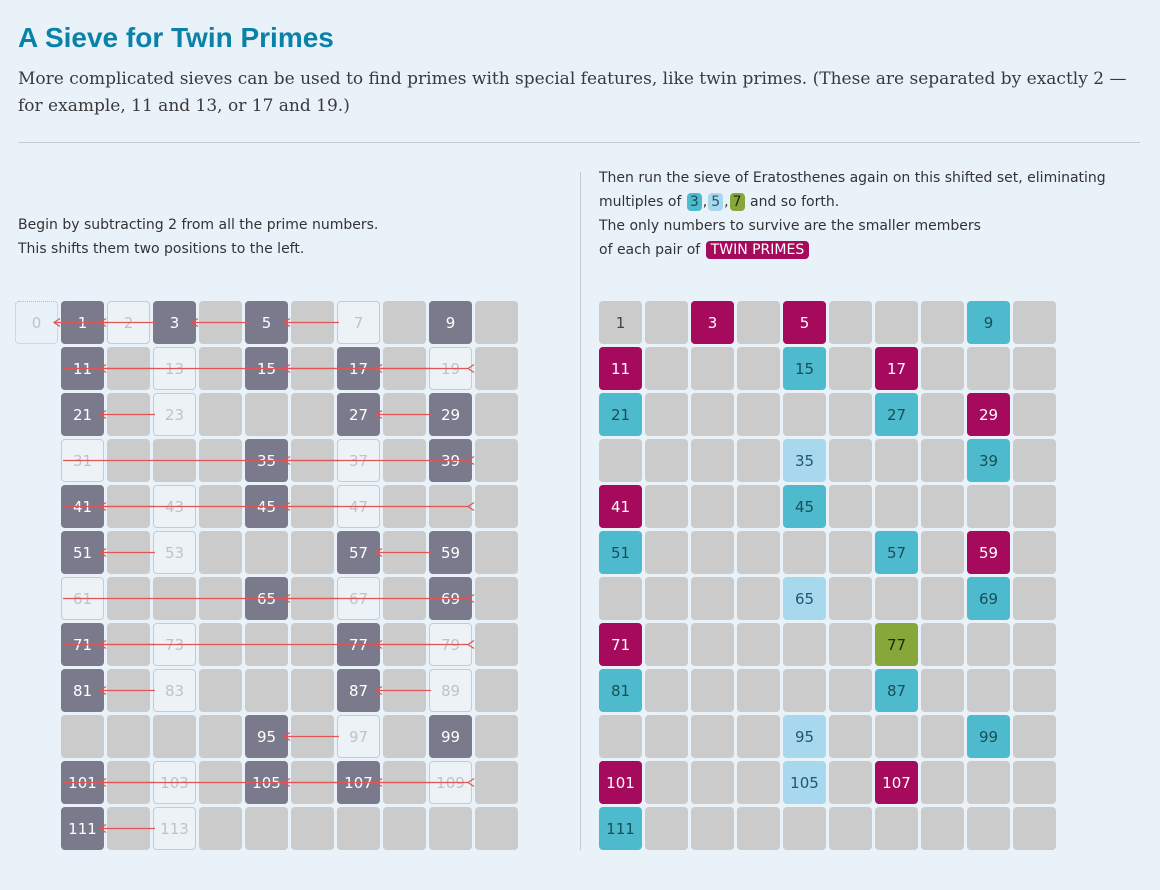  What do you see at coordinates (804, 506) in the screenshot?
I see `multiple-of-3-45: 45` at bounding box center [804, 506].